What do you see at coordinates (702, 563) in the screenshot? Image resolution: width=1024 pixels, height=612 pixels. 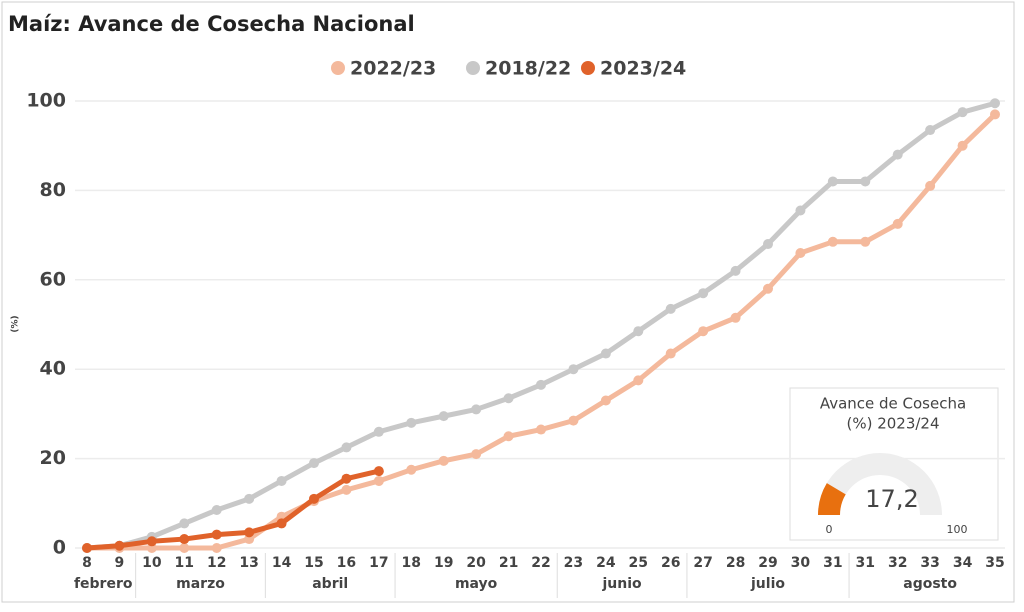 I see `x-tick-label: 27` at bounding box center [702, 563].